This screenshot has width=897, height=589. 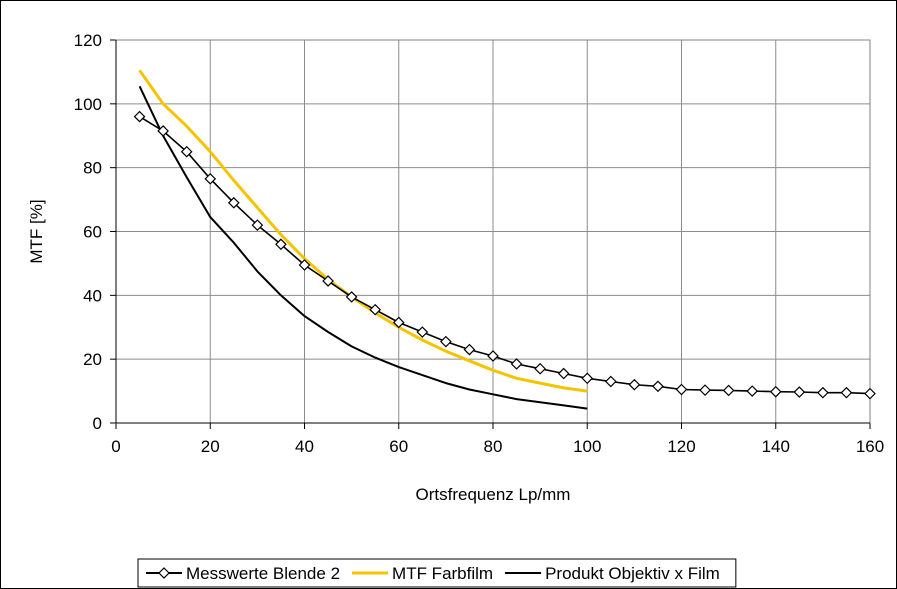 What do you see at coordinates (681, 446) in the screenshot?
I see `x-tick-label: 120` at bounding box center [681, 446].